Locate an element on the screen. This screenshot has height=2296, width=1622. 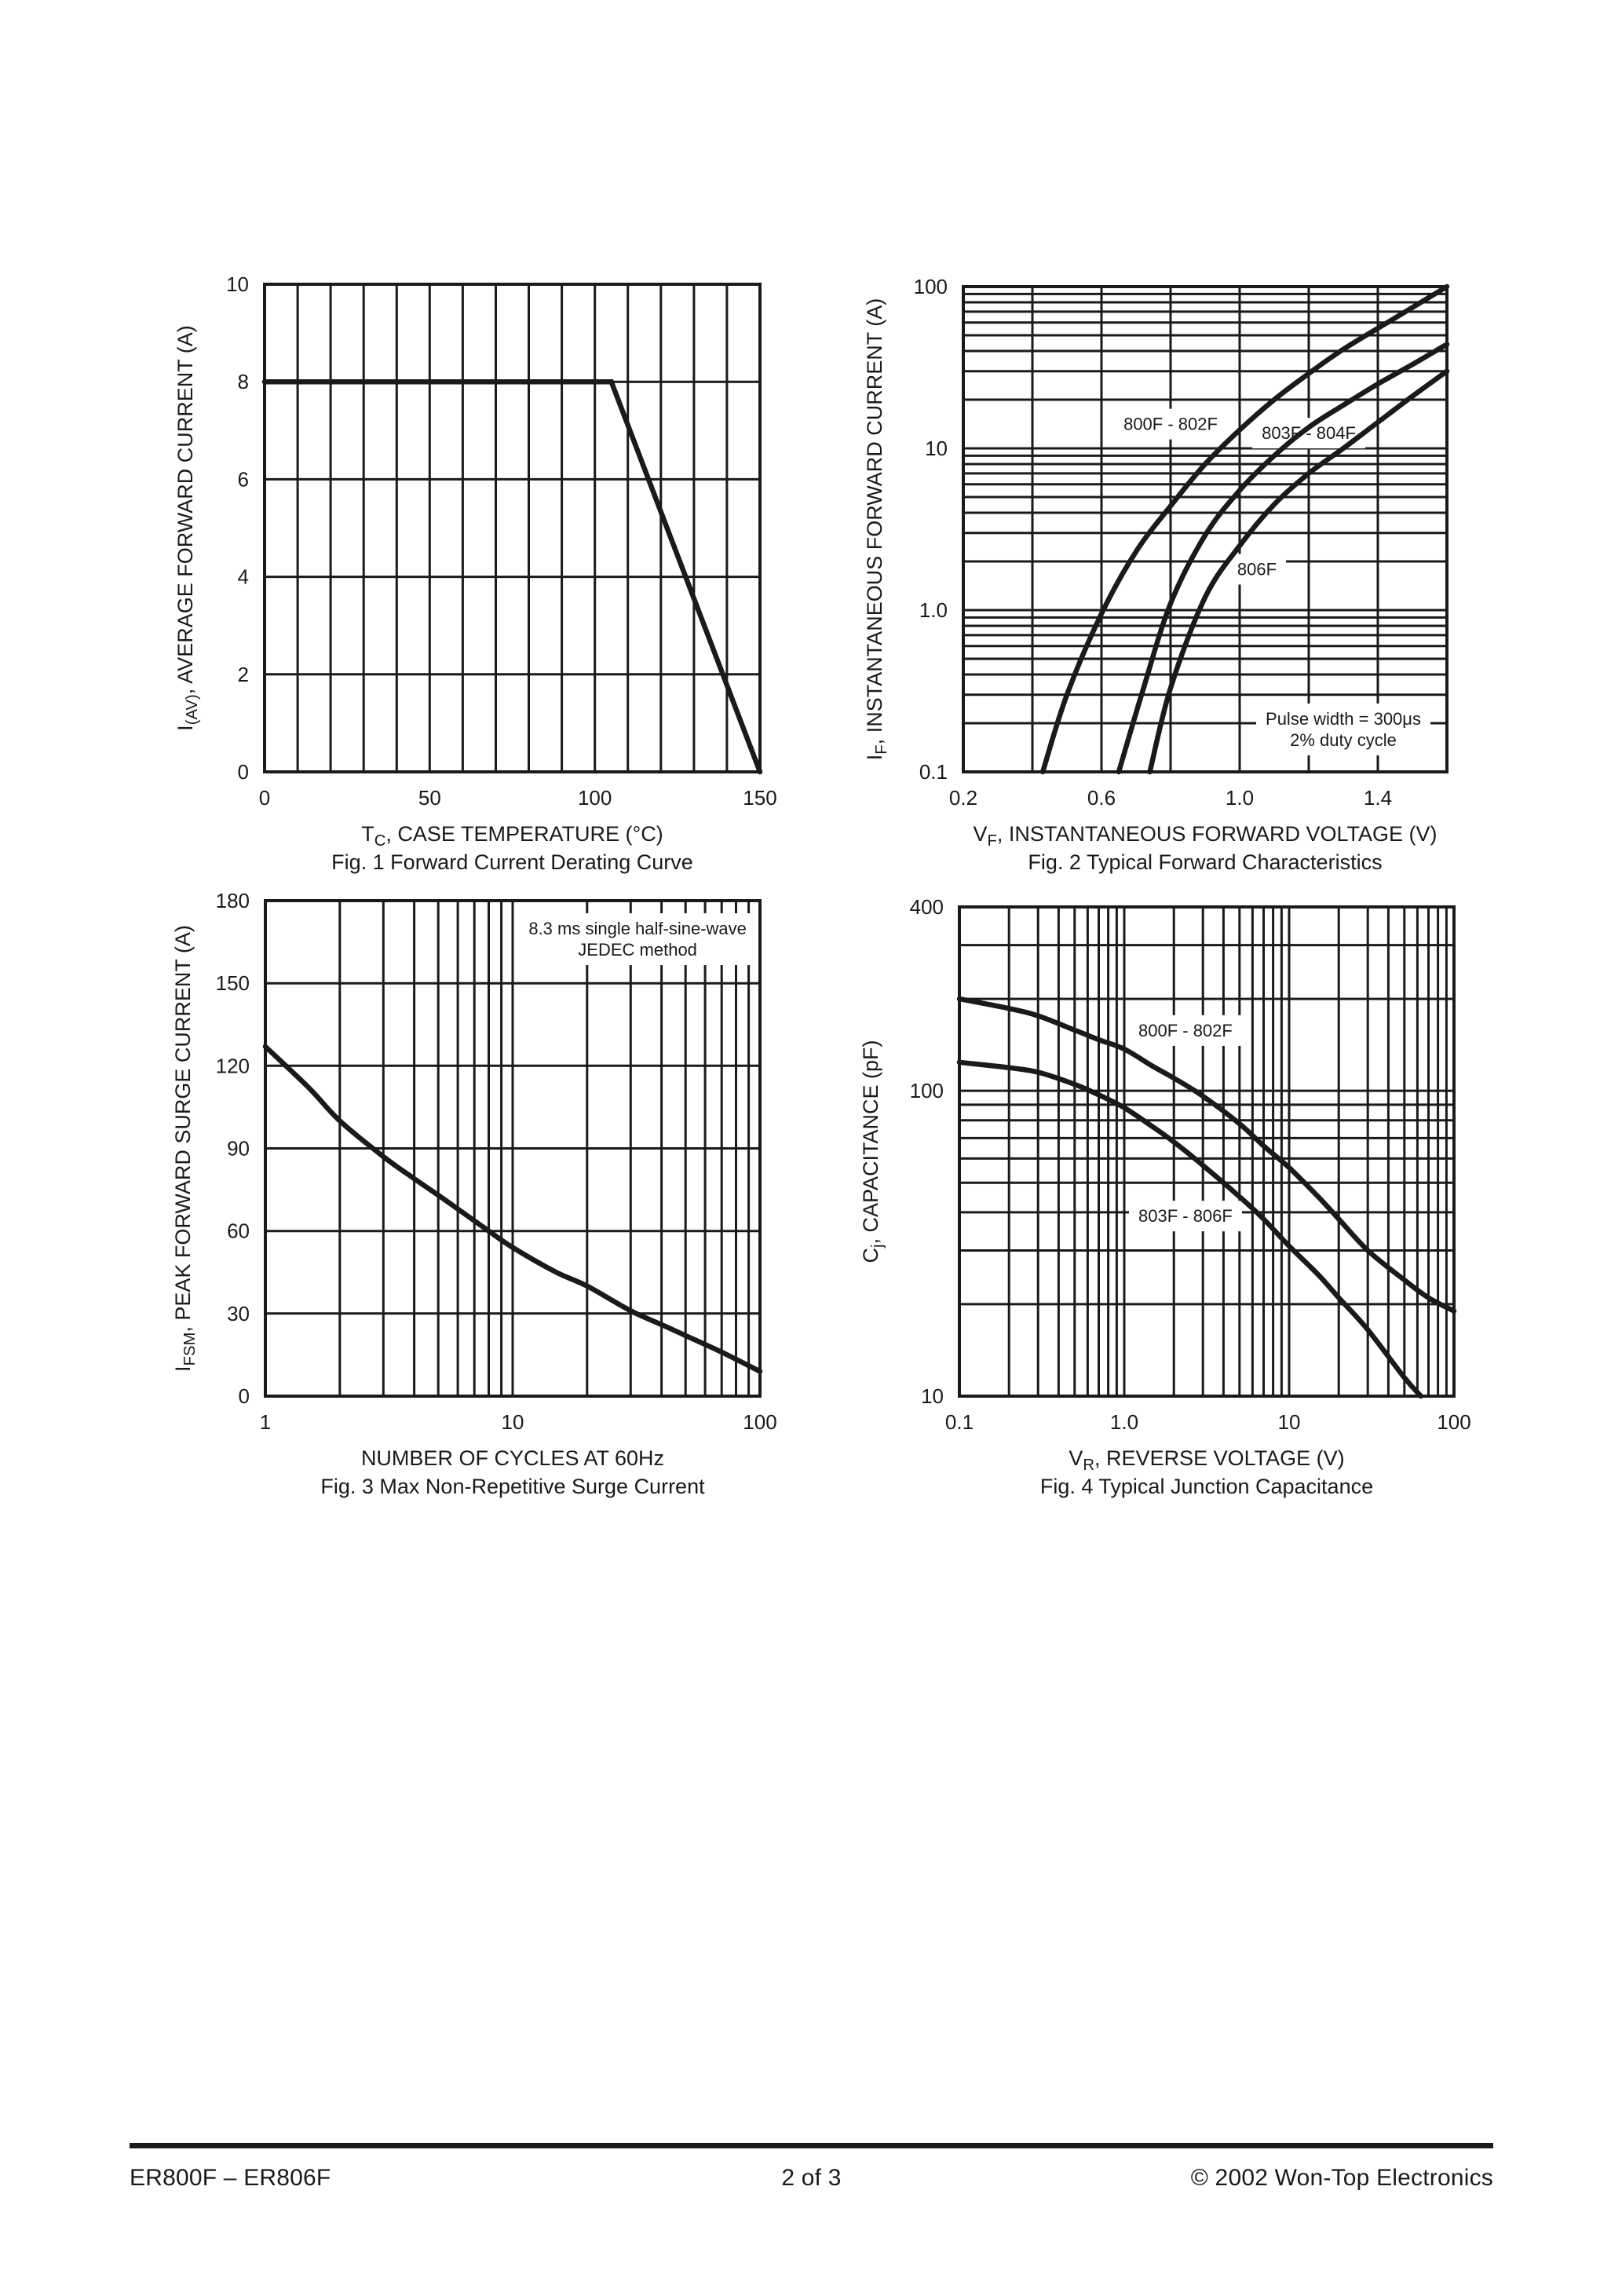
fig1-curve-average-forward-current-limit is located at coordinates (512, 577).